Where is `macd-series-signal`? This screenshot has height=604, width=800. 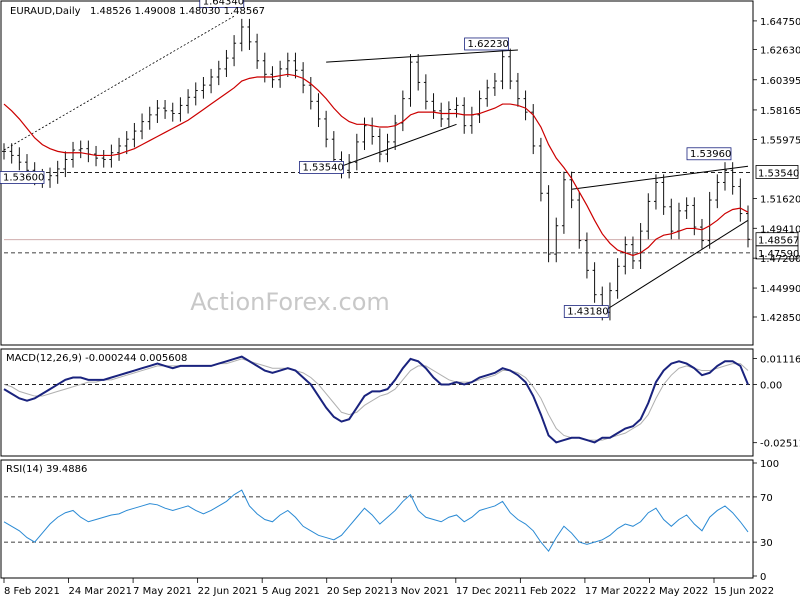 macd-series-signal is located at coordinates (376, 399).